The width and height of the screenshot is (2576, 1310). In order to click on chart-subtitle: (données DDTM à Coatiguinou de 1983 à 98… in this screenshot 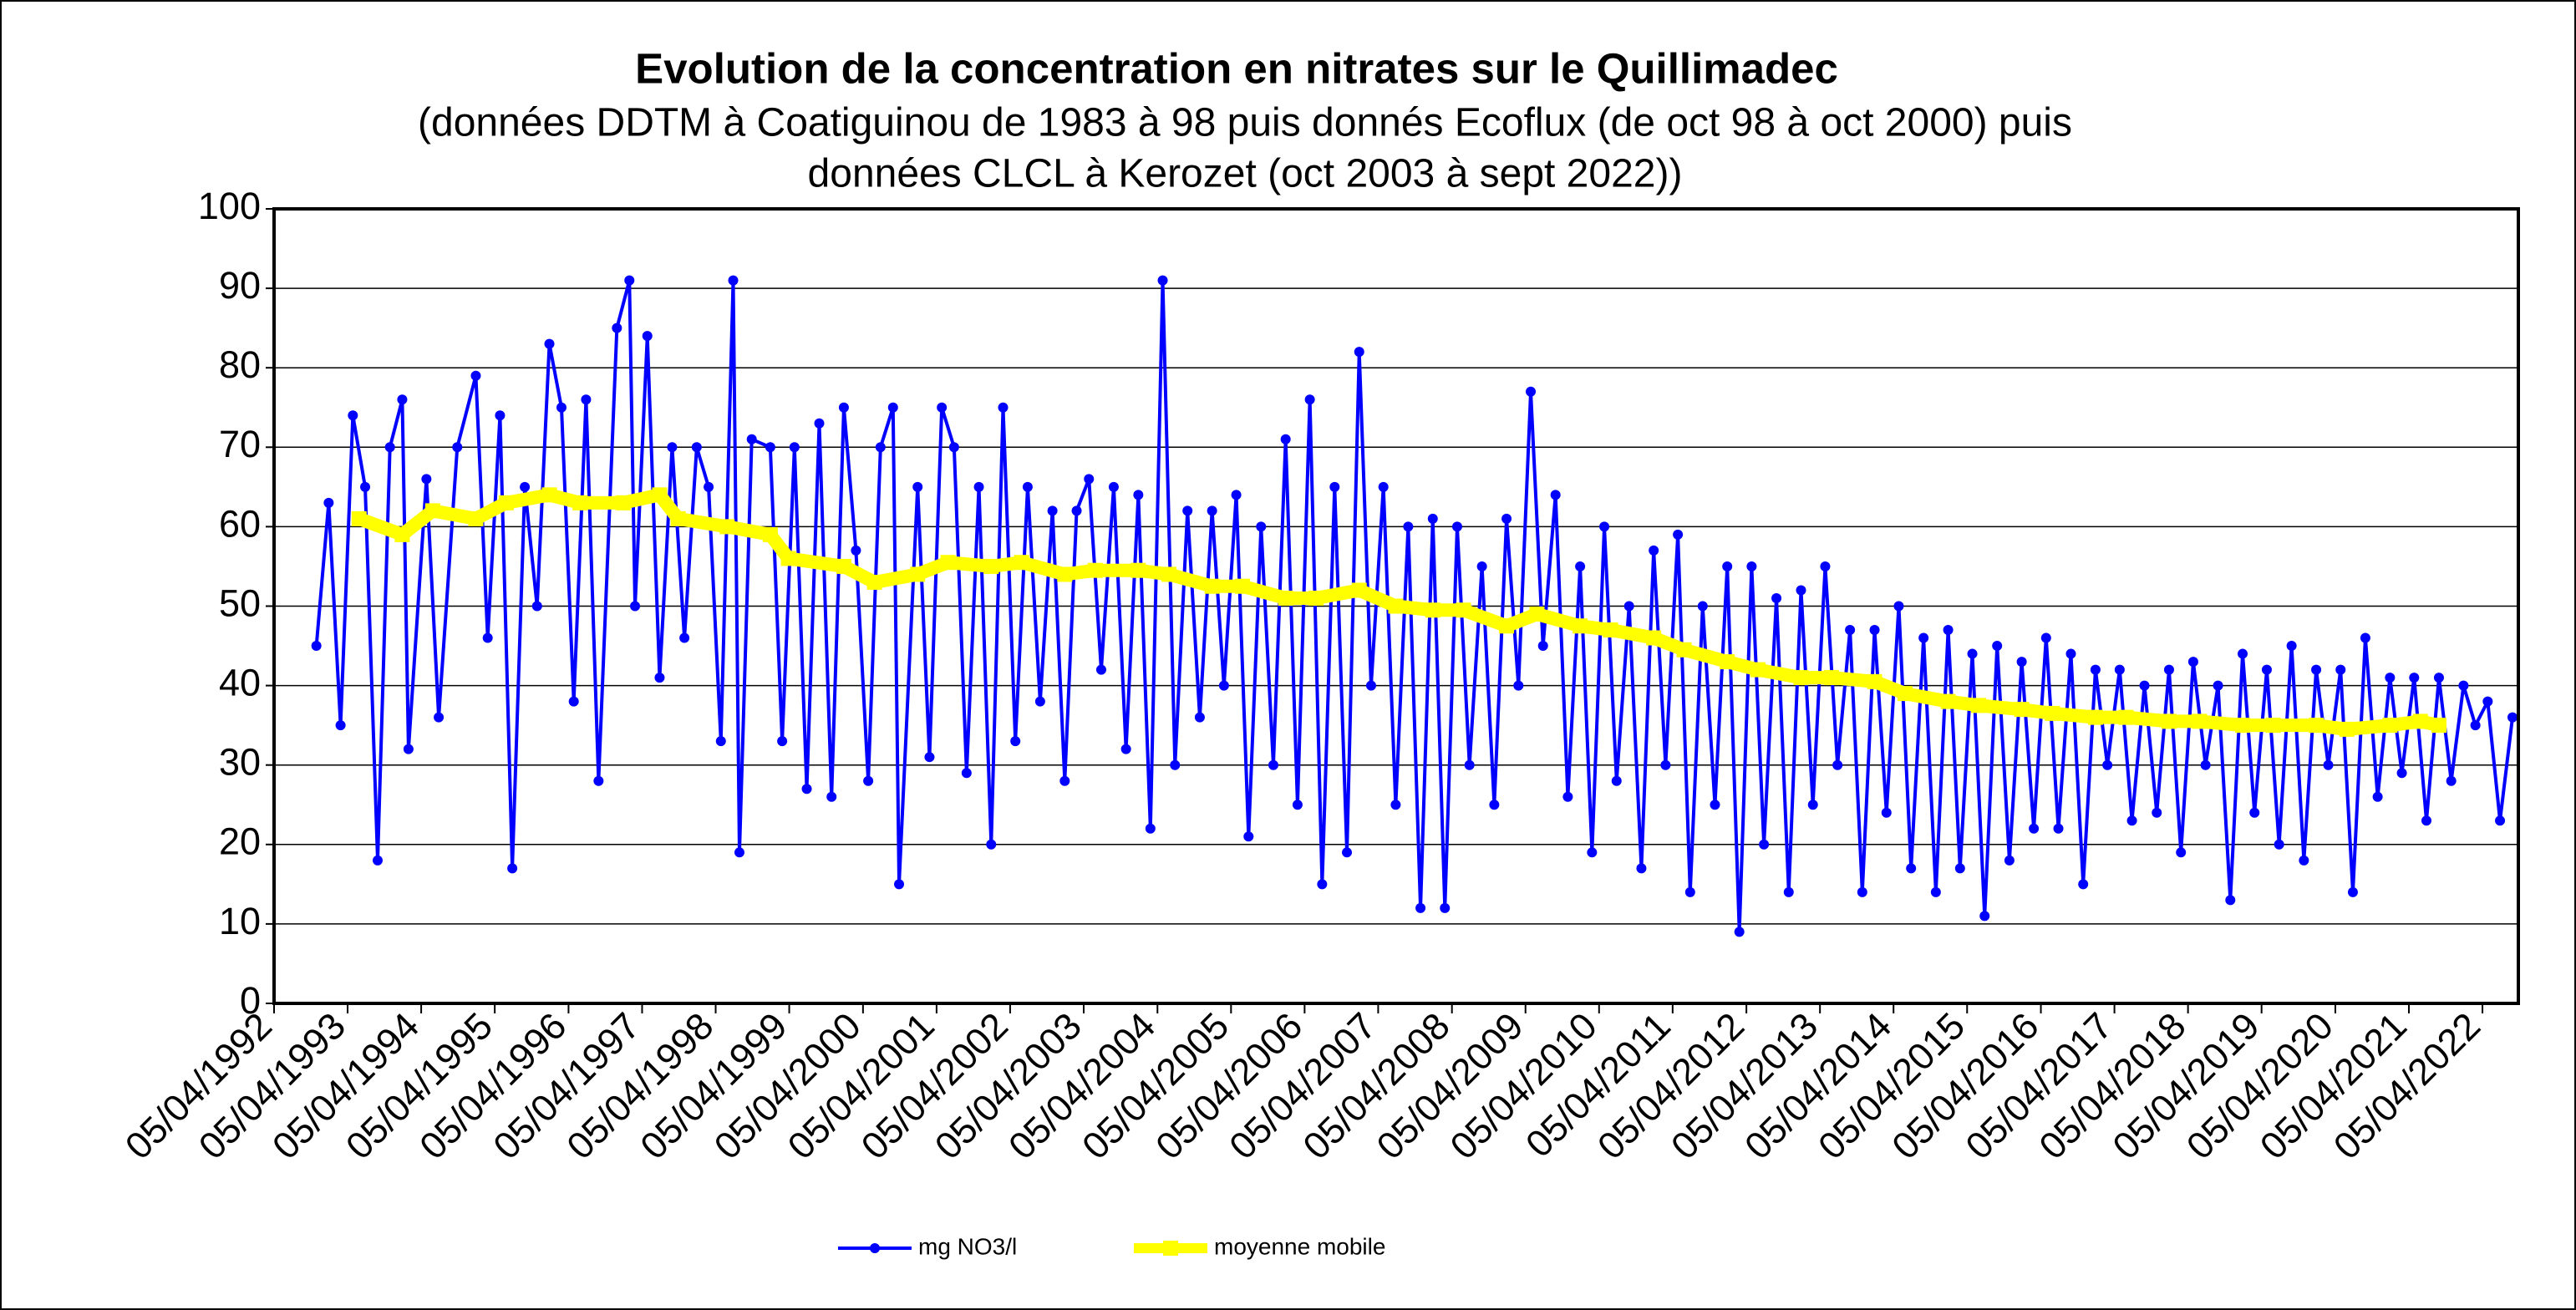, I will do `click(1245, 123)`.